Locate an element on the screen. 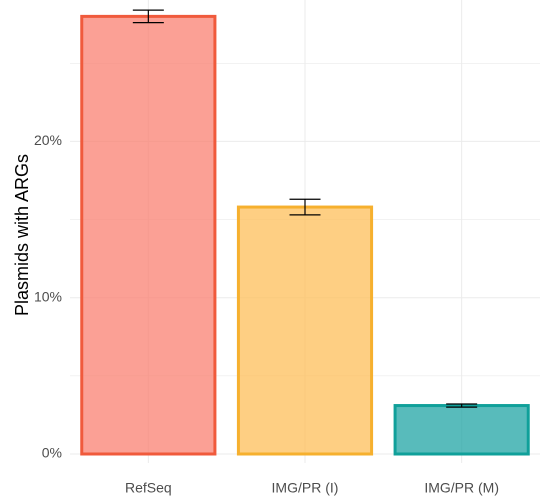 The width and height of the screenshot is (550, 504). bar-img-pr-m is located at coordinates (461, 430).